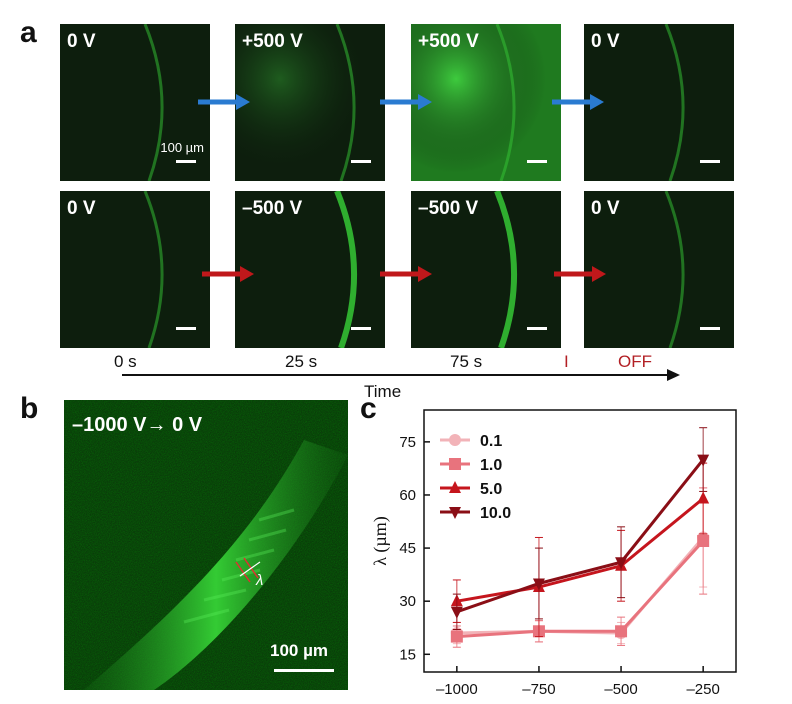 Image resolution: width=792 pixels, height=704 pixels. What do you see at coordinates (182, 147) in the screenshot?
I see `scale-bar-label-a: 100 µm` at bounding box center [182, 147].